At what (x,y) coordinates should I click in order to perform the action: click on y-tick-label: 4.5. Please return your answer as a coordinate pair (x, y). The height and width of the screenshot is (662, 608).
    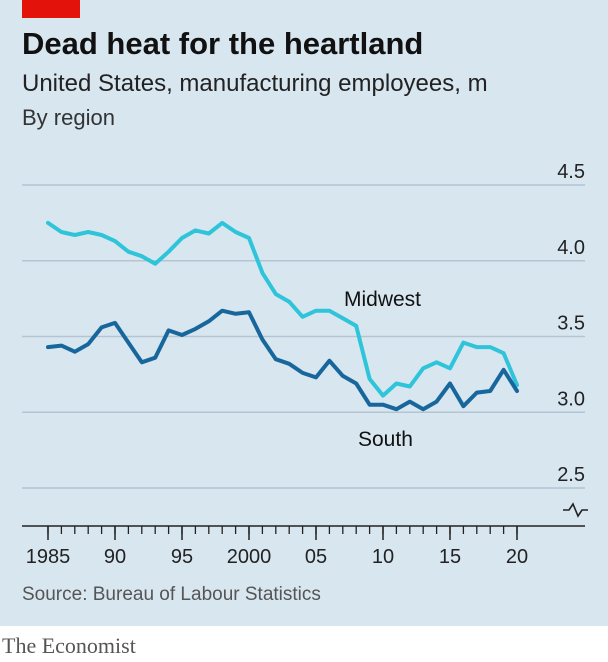
    Looking at the image, I should click on (571, 172).